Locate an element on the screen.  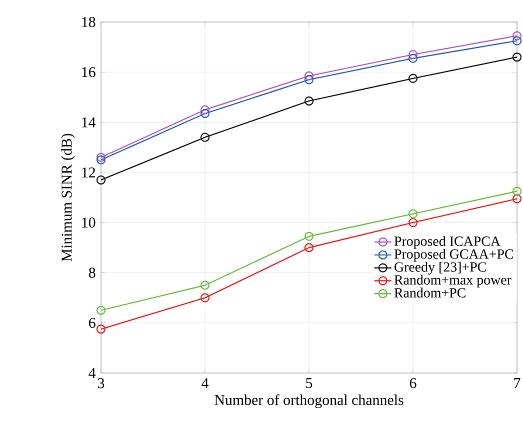
y-tick-label: 12 is located at coordinates (88, 172).